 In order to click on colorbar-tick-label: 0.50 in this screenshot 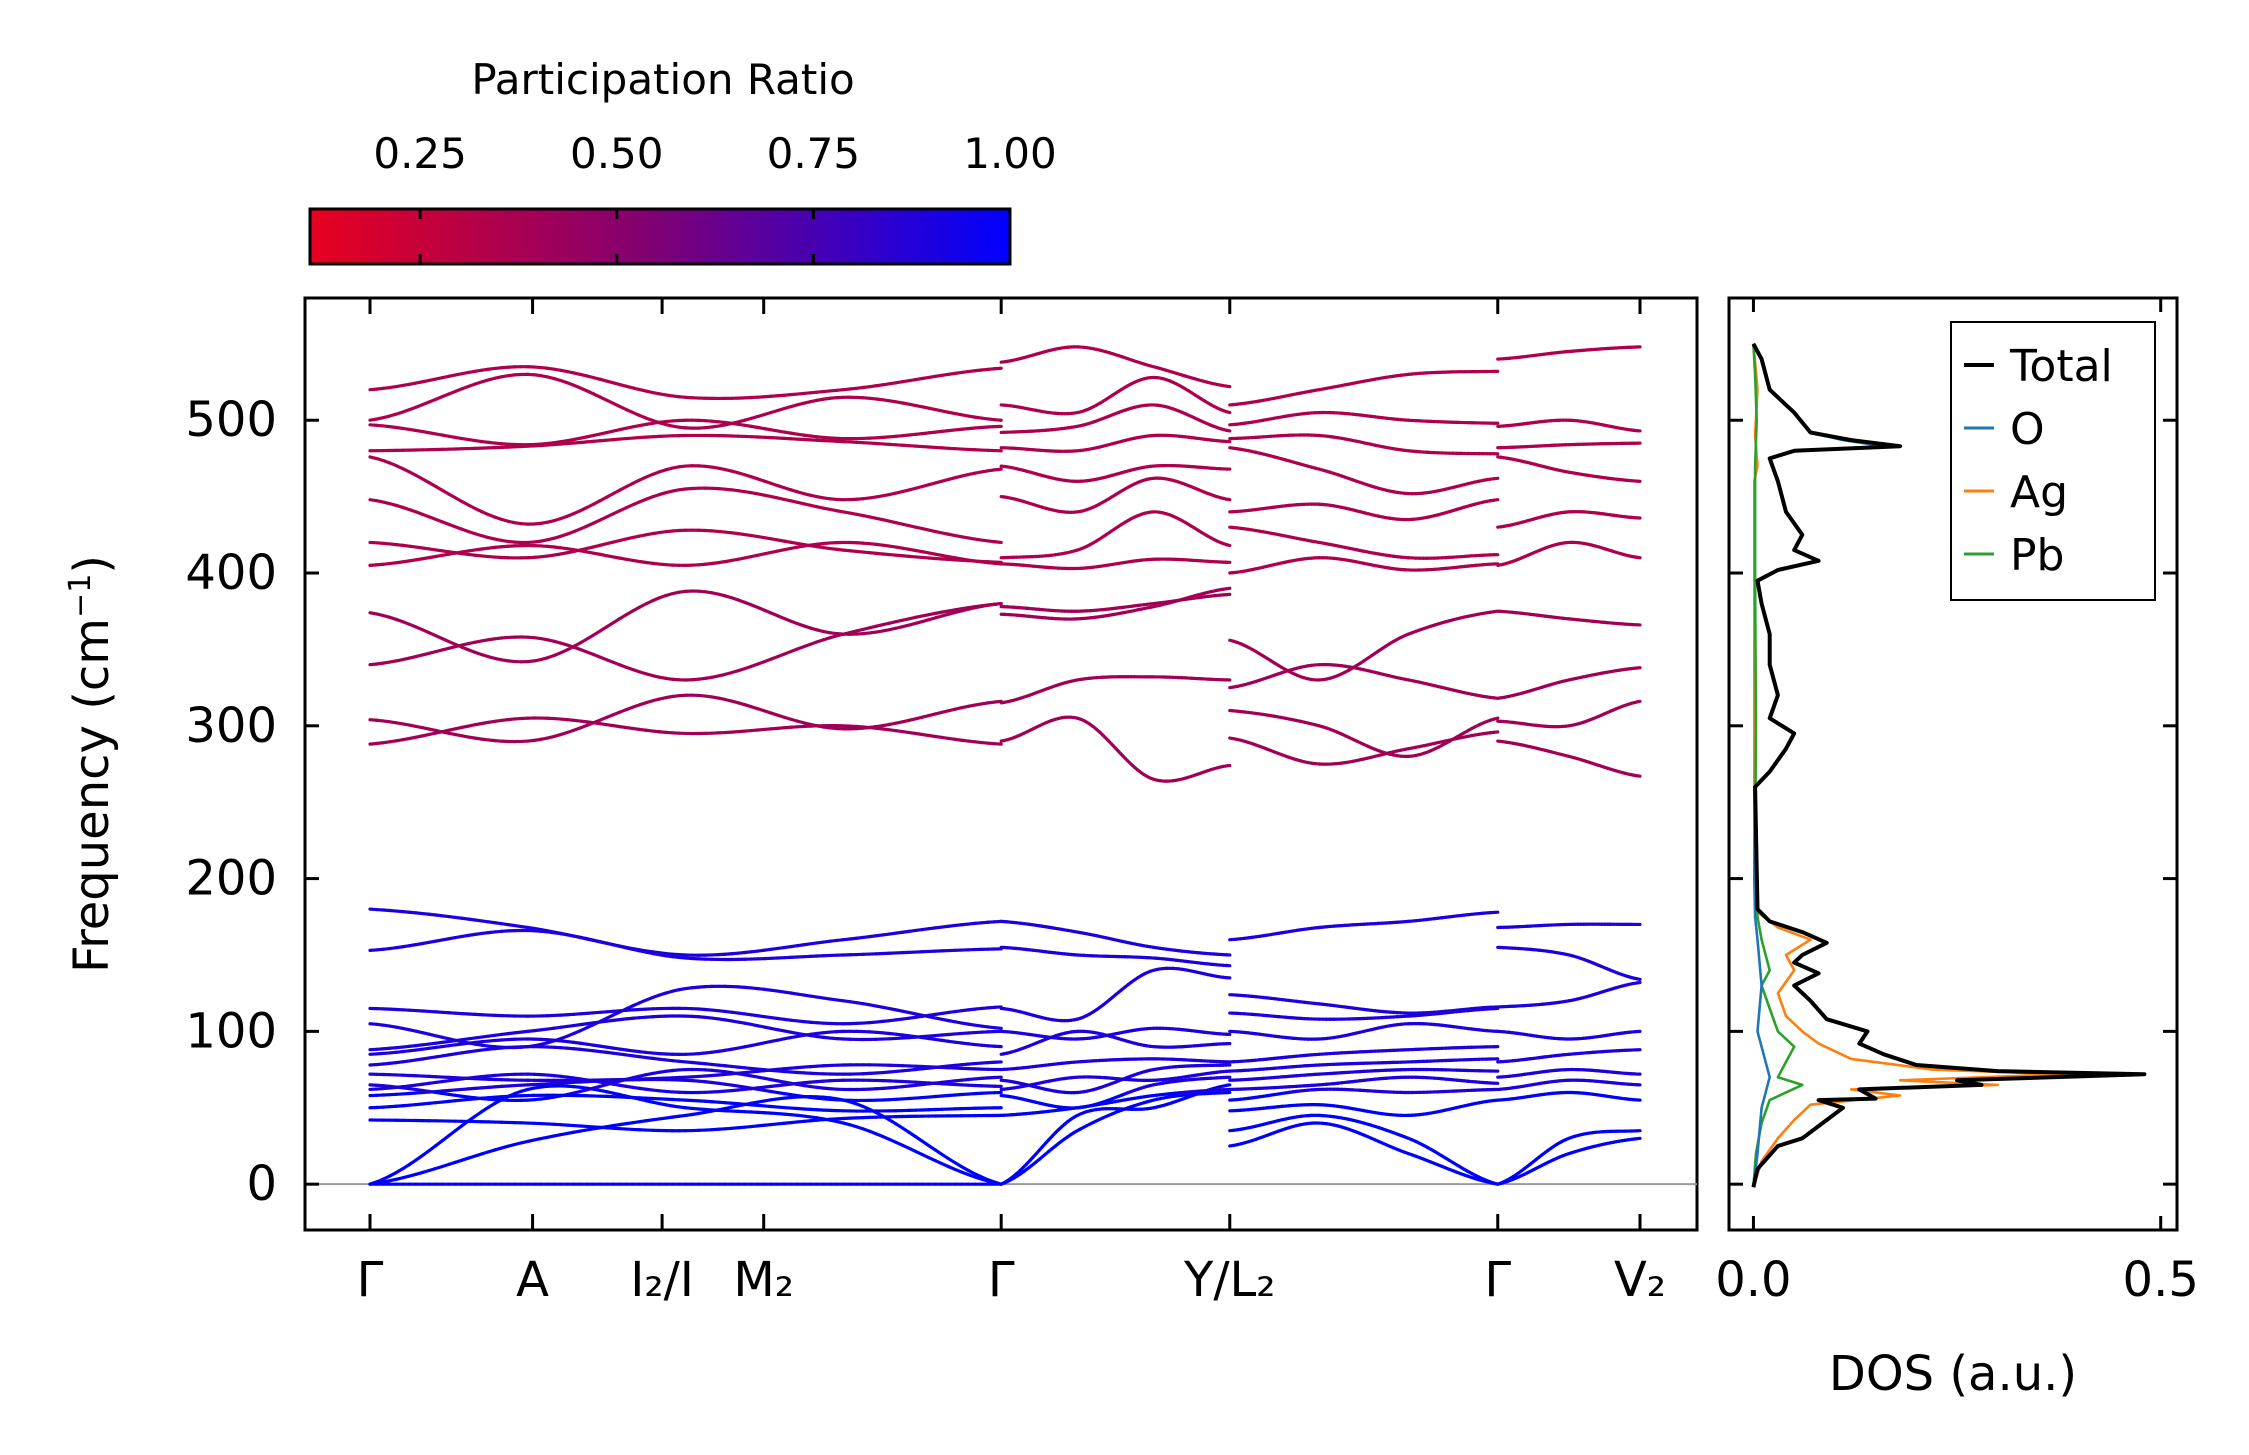, I will do `click(617, 153)`.